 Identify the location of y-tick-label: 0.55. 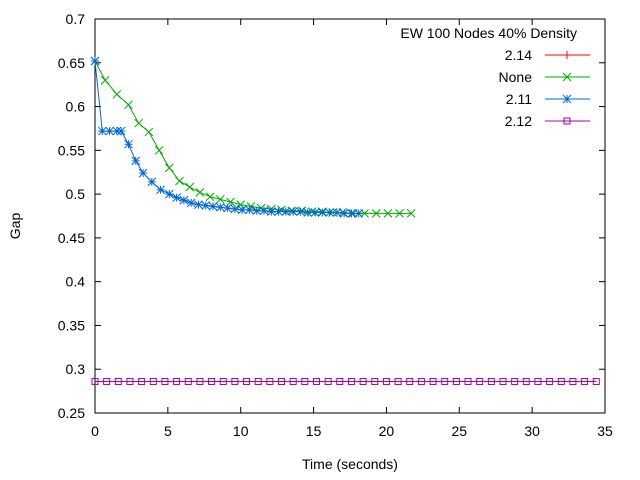
(71, 150).